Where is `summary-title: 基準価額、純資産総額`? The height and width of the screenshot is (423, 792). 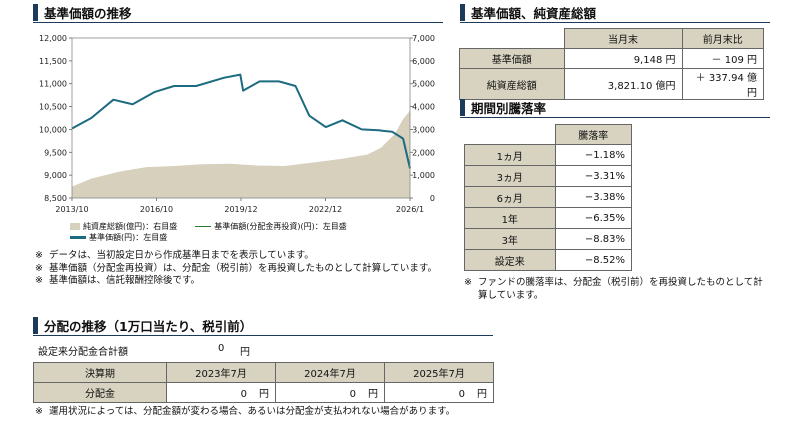
summary-title: 基準価額、純資産総額 is located at coordinates (534, 13).